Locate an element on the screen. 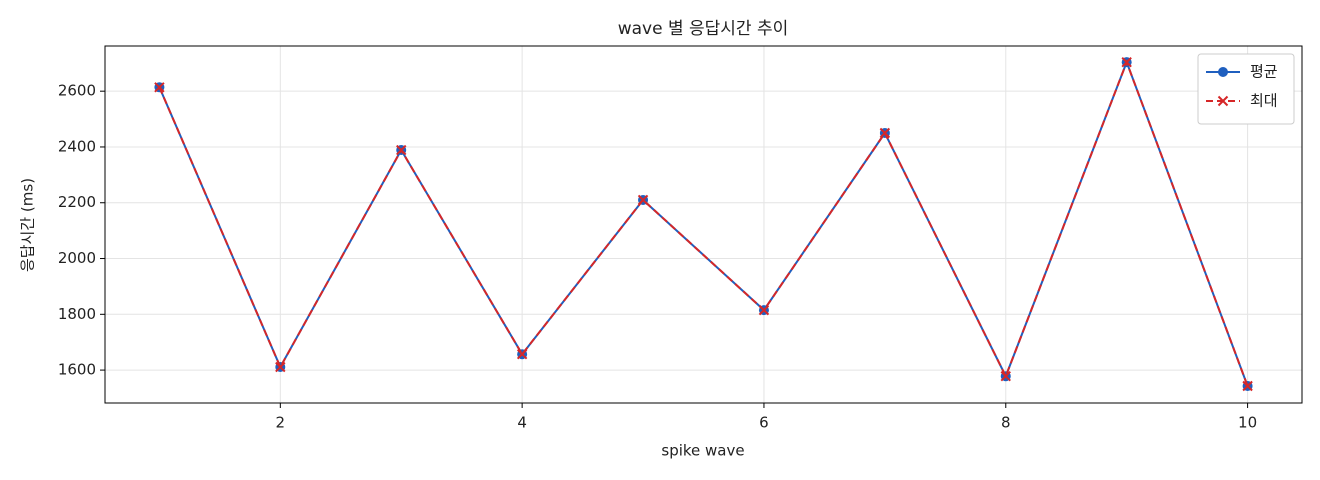 The image size is (1320, 480). x-tick-label: 6 is located at coordinates (764, 423).